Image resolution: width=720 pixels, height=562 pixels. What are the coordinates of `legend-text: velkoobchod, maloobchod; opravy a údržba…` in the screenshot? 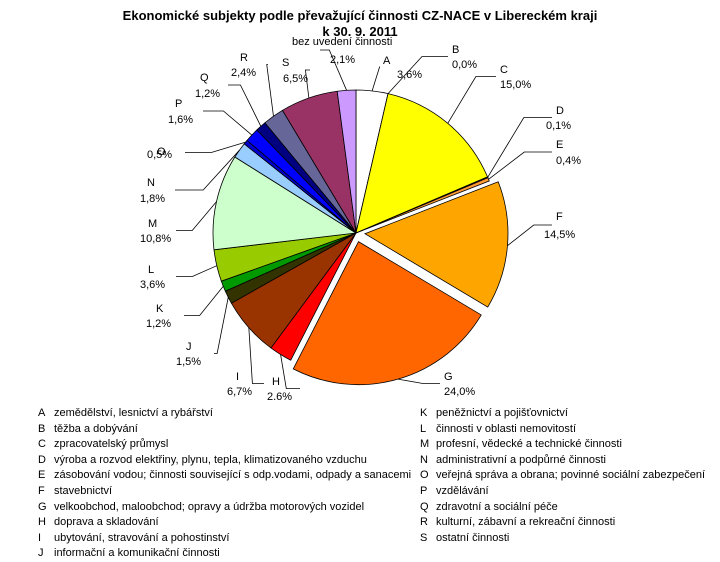 It's located at (209, 506).